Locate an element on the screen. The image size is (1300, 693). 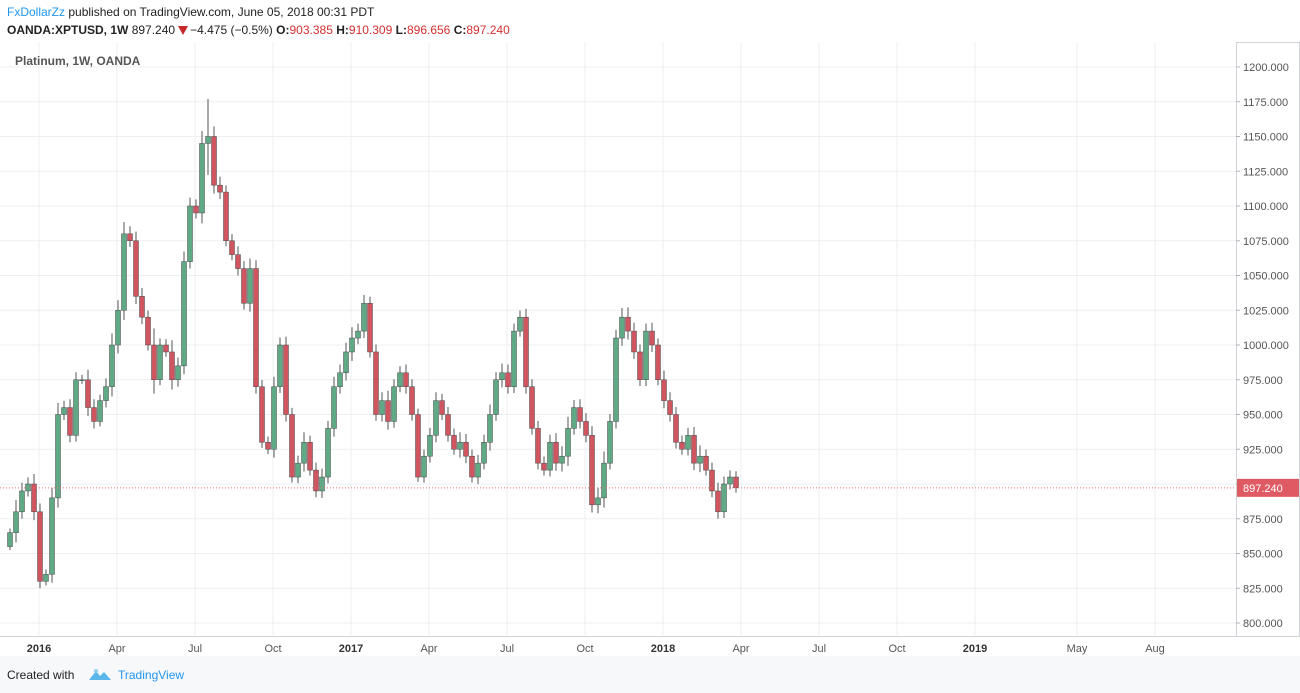
last-price: 897.240 is located at coordinates (153, 30).